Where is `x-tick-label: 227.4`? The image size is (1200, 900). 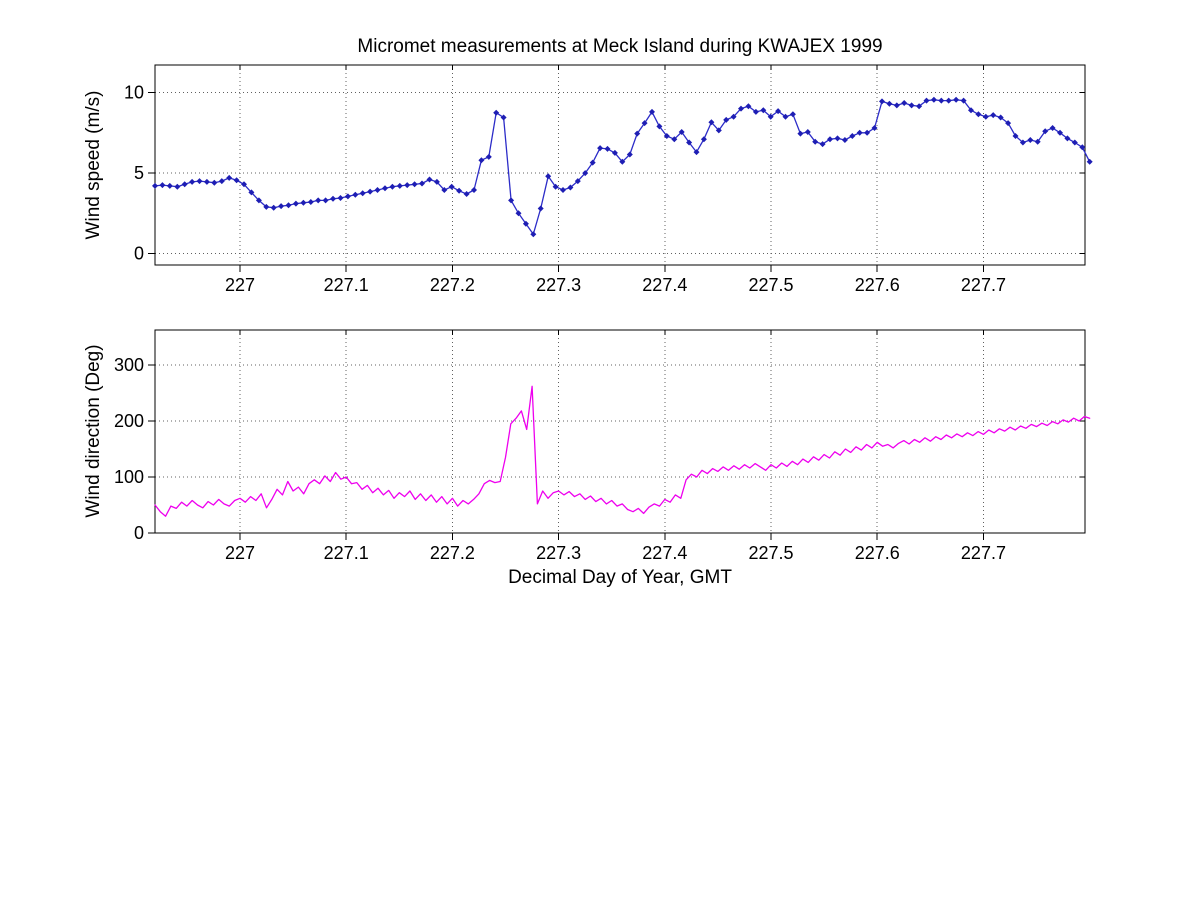
x-tick-label: 227.4 is located at coordinates (664, 285).